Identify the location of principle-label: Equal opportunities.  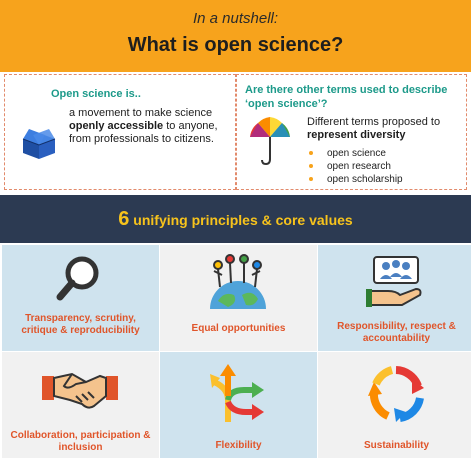
(238, 328).